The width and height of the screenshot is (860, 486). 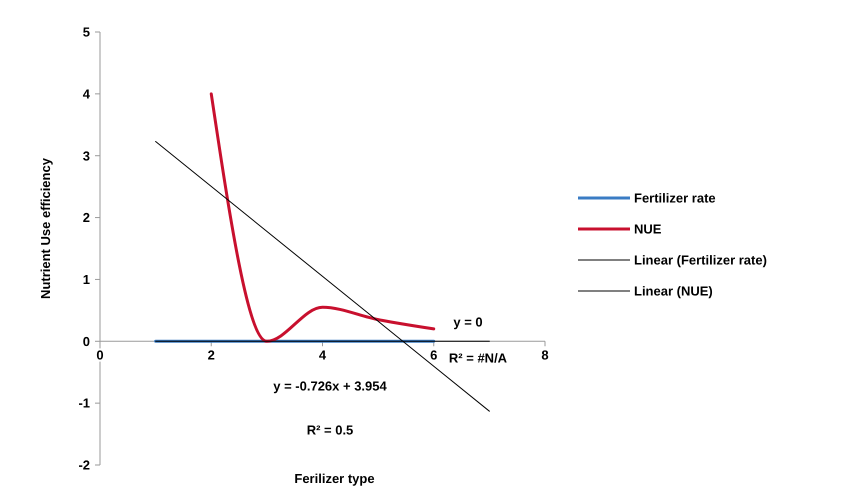 I want to click on x-tick-label: 6, so click(x=434, y=354).